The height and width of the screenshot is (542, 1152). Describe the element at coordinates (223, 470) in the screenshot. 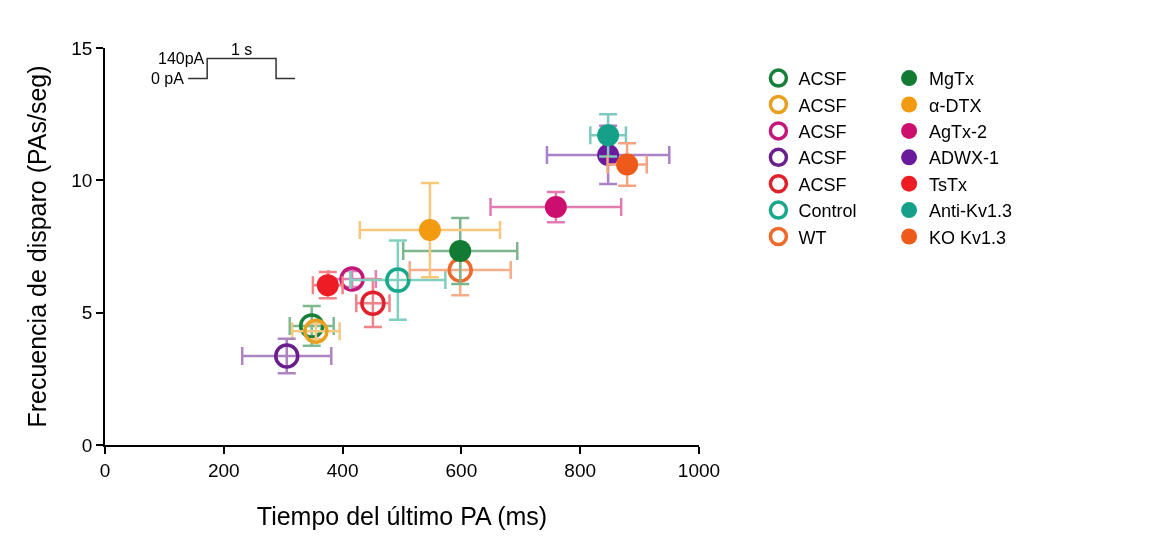

I see `x-tick-label: 200` at that location.